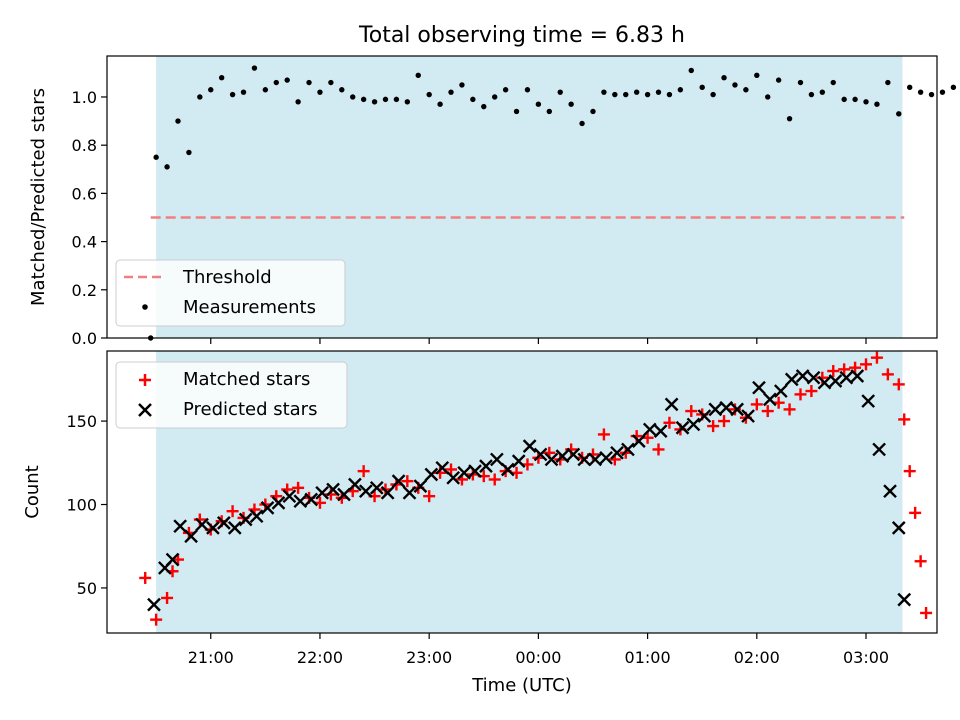  What do you see at coordinates (84, 290) in the screenshot?
I see `y-tick-label: 0.2` at bounding box center [84, 290].